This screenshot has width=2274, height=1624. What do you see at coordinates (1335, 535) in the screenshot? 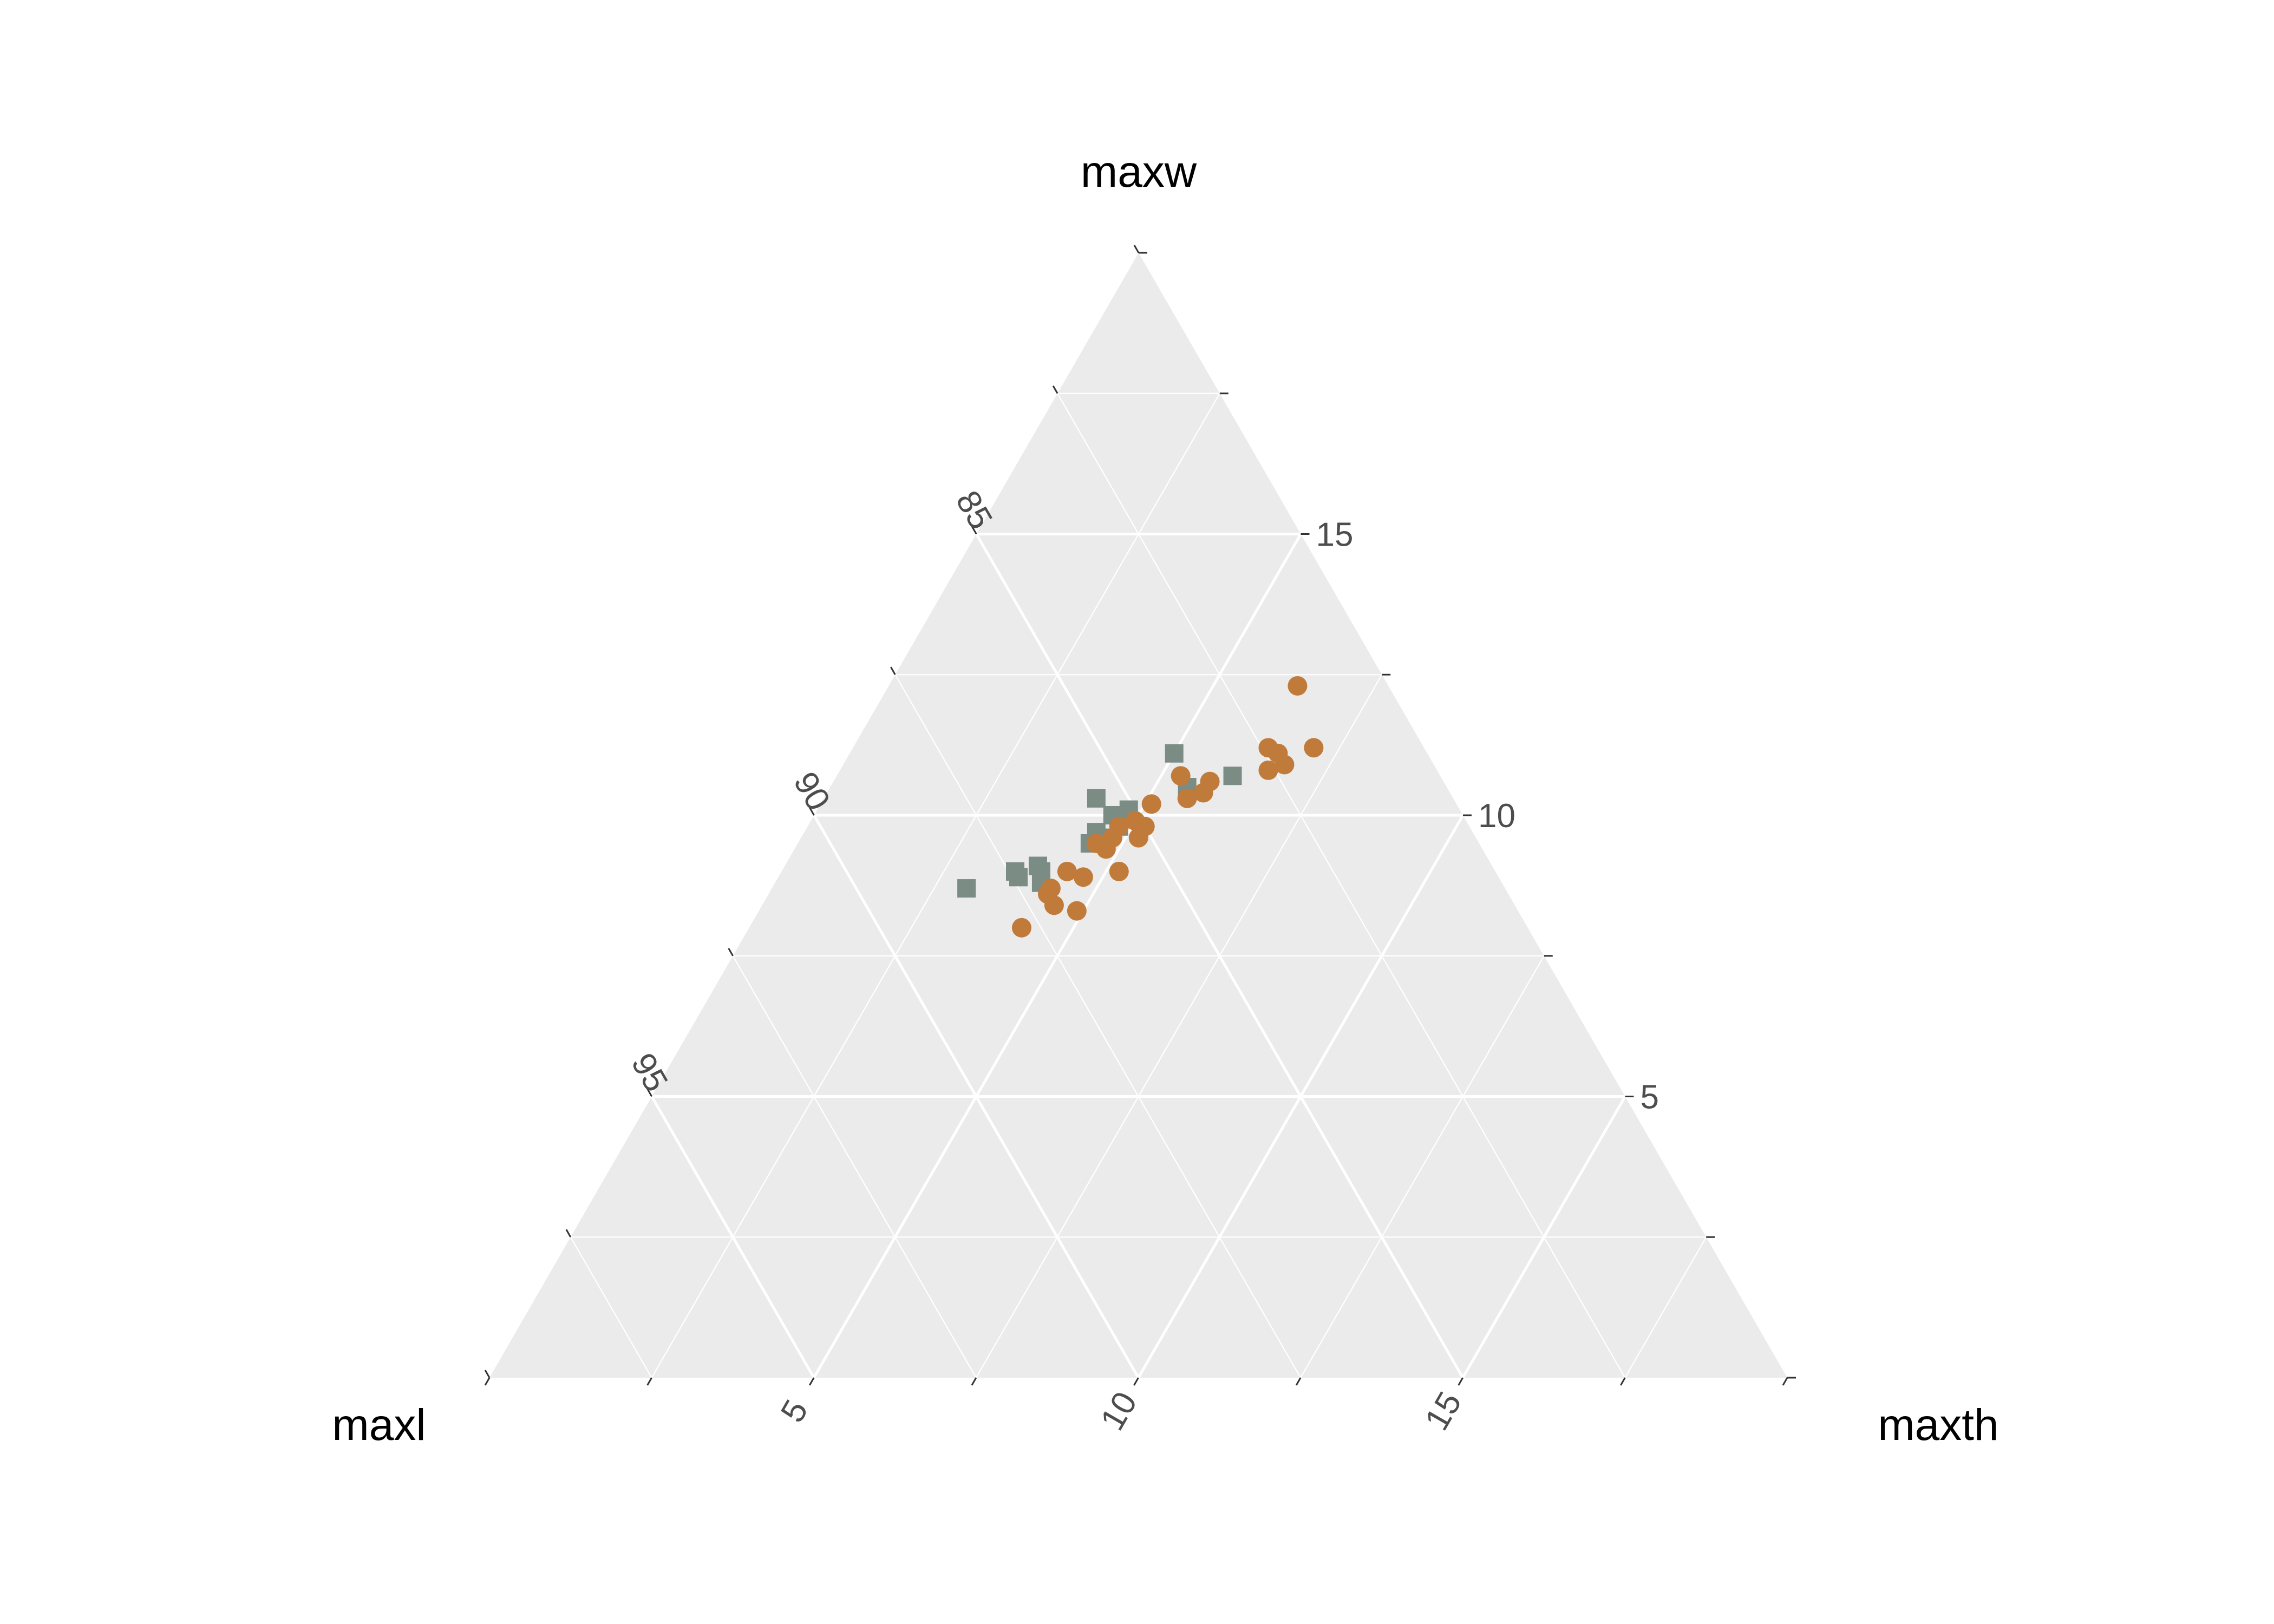
I see `tick-label-maxw: 15` at bounding box center [1335, 535].